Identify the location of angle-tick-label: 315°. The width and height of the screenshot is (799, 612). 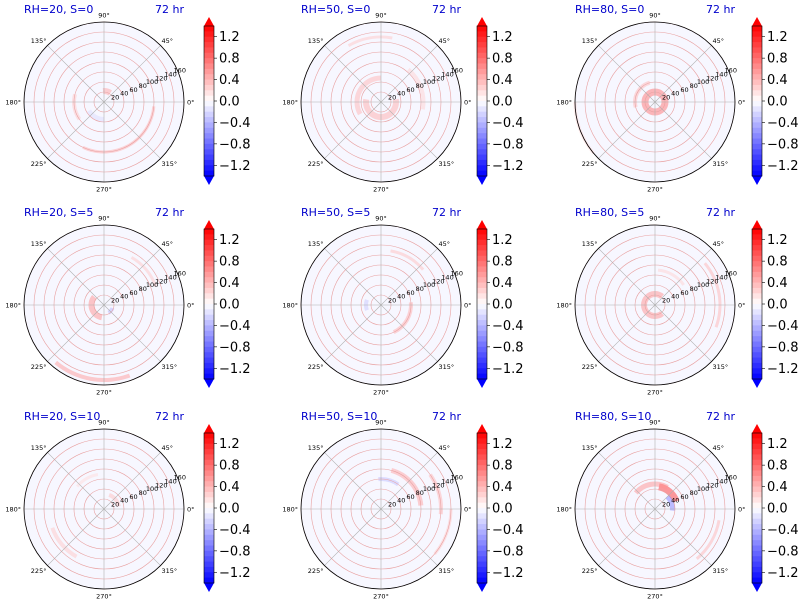
(170, 164).